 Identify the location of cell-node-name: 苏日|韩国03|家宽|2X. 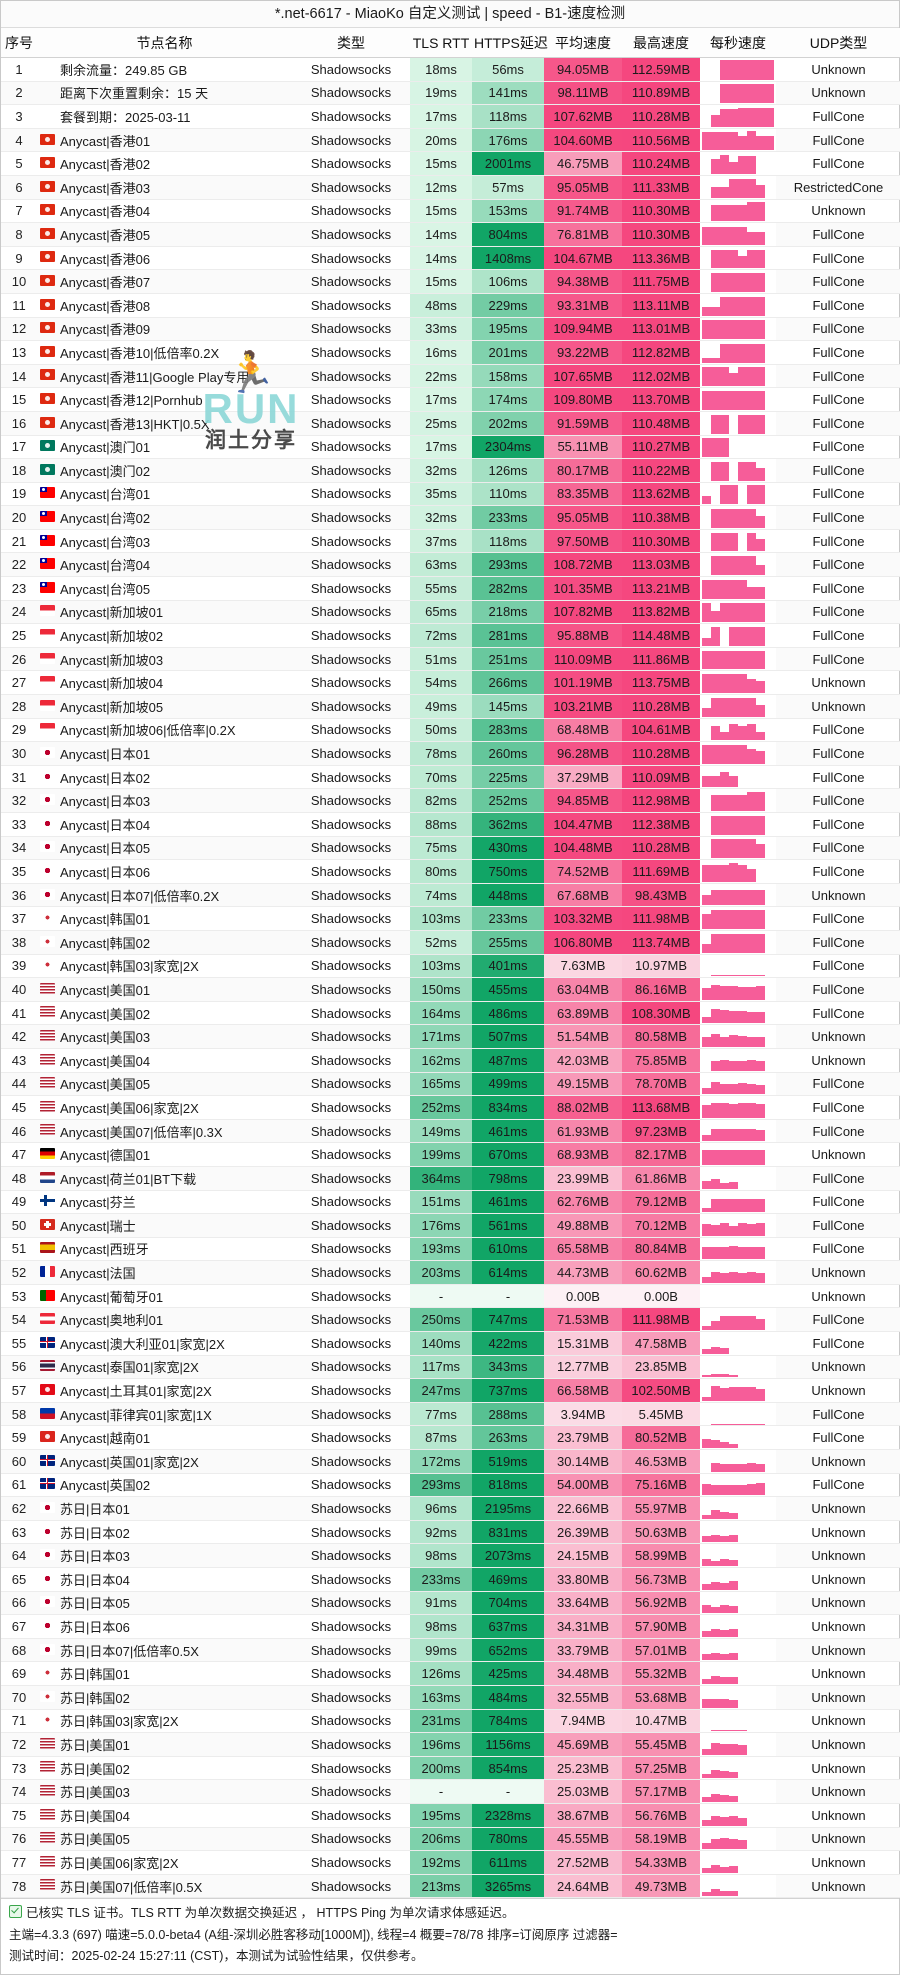
(164, 1721).